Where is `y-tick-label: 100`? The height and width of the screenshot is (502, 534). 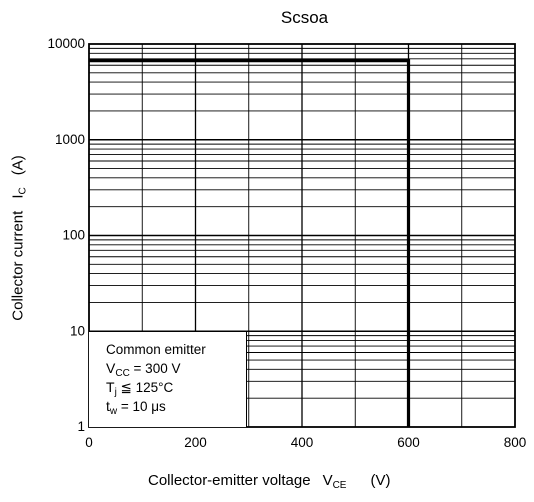 y-tick-label: 100 is located at coordinates (73, 235).